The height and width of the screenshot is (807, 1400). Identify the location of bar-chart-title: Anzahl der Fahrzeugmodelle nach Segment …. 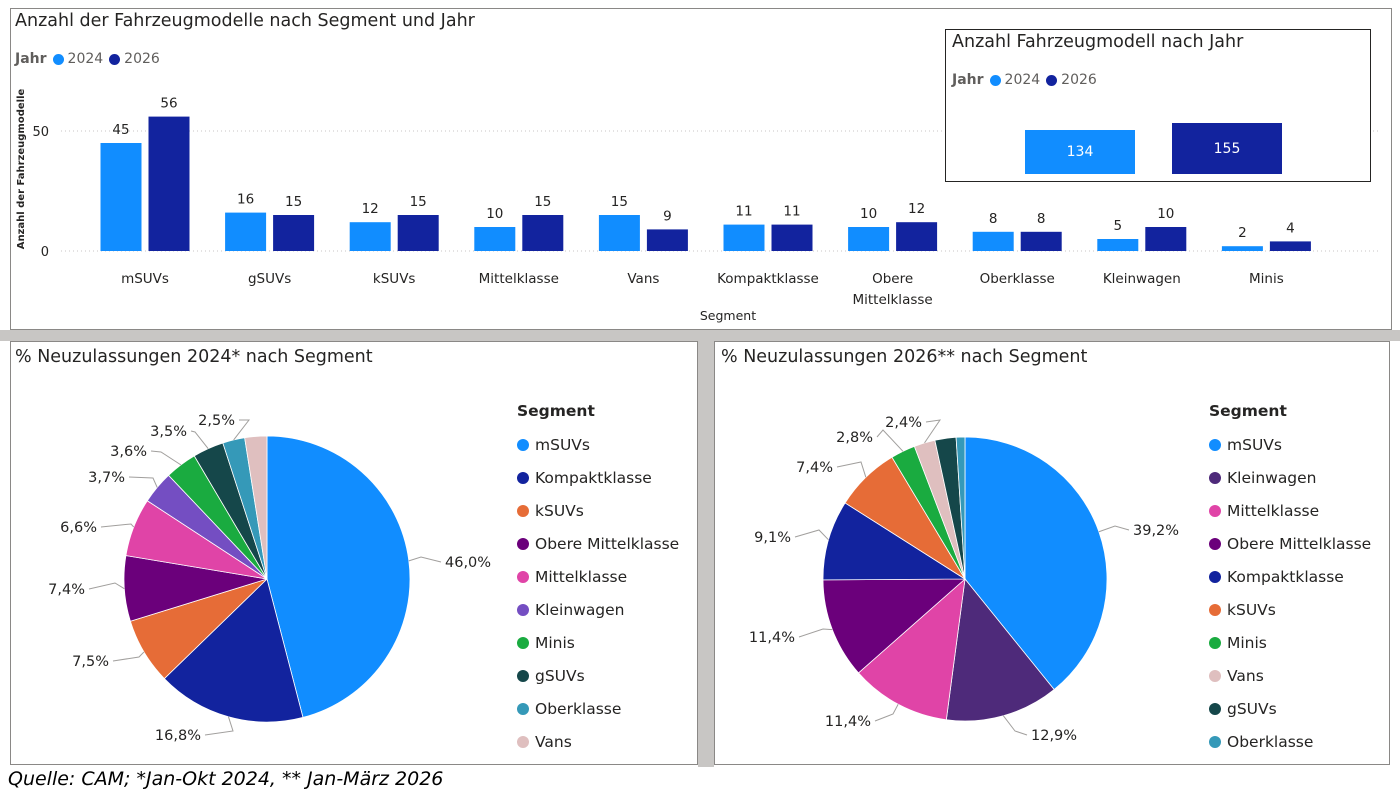
(245, 21).